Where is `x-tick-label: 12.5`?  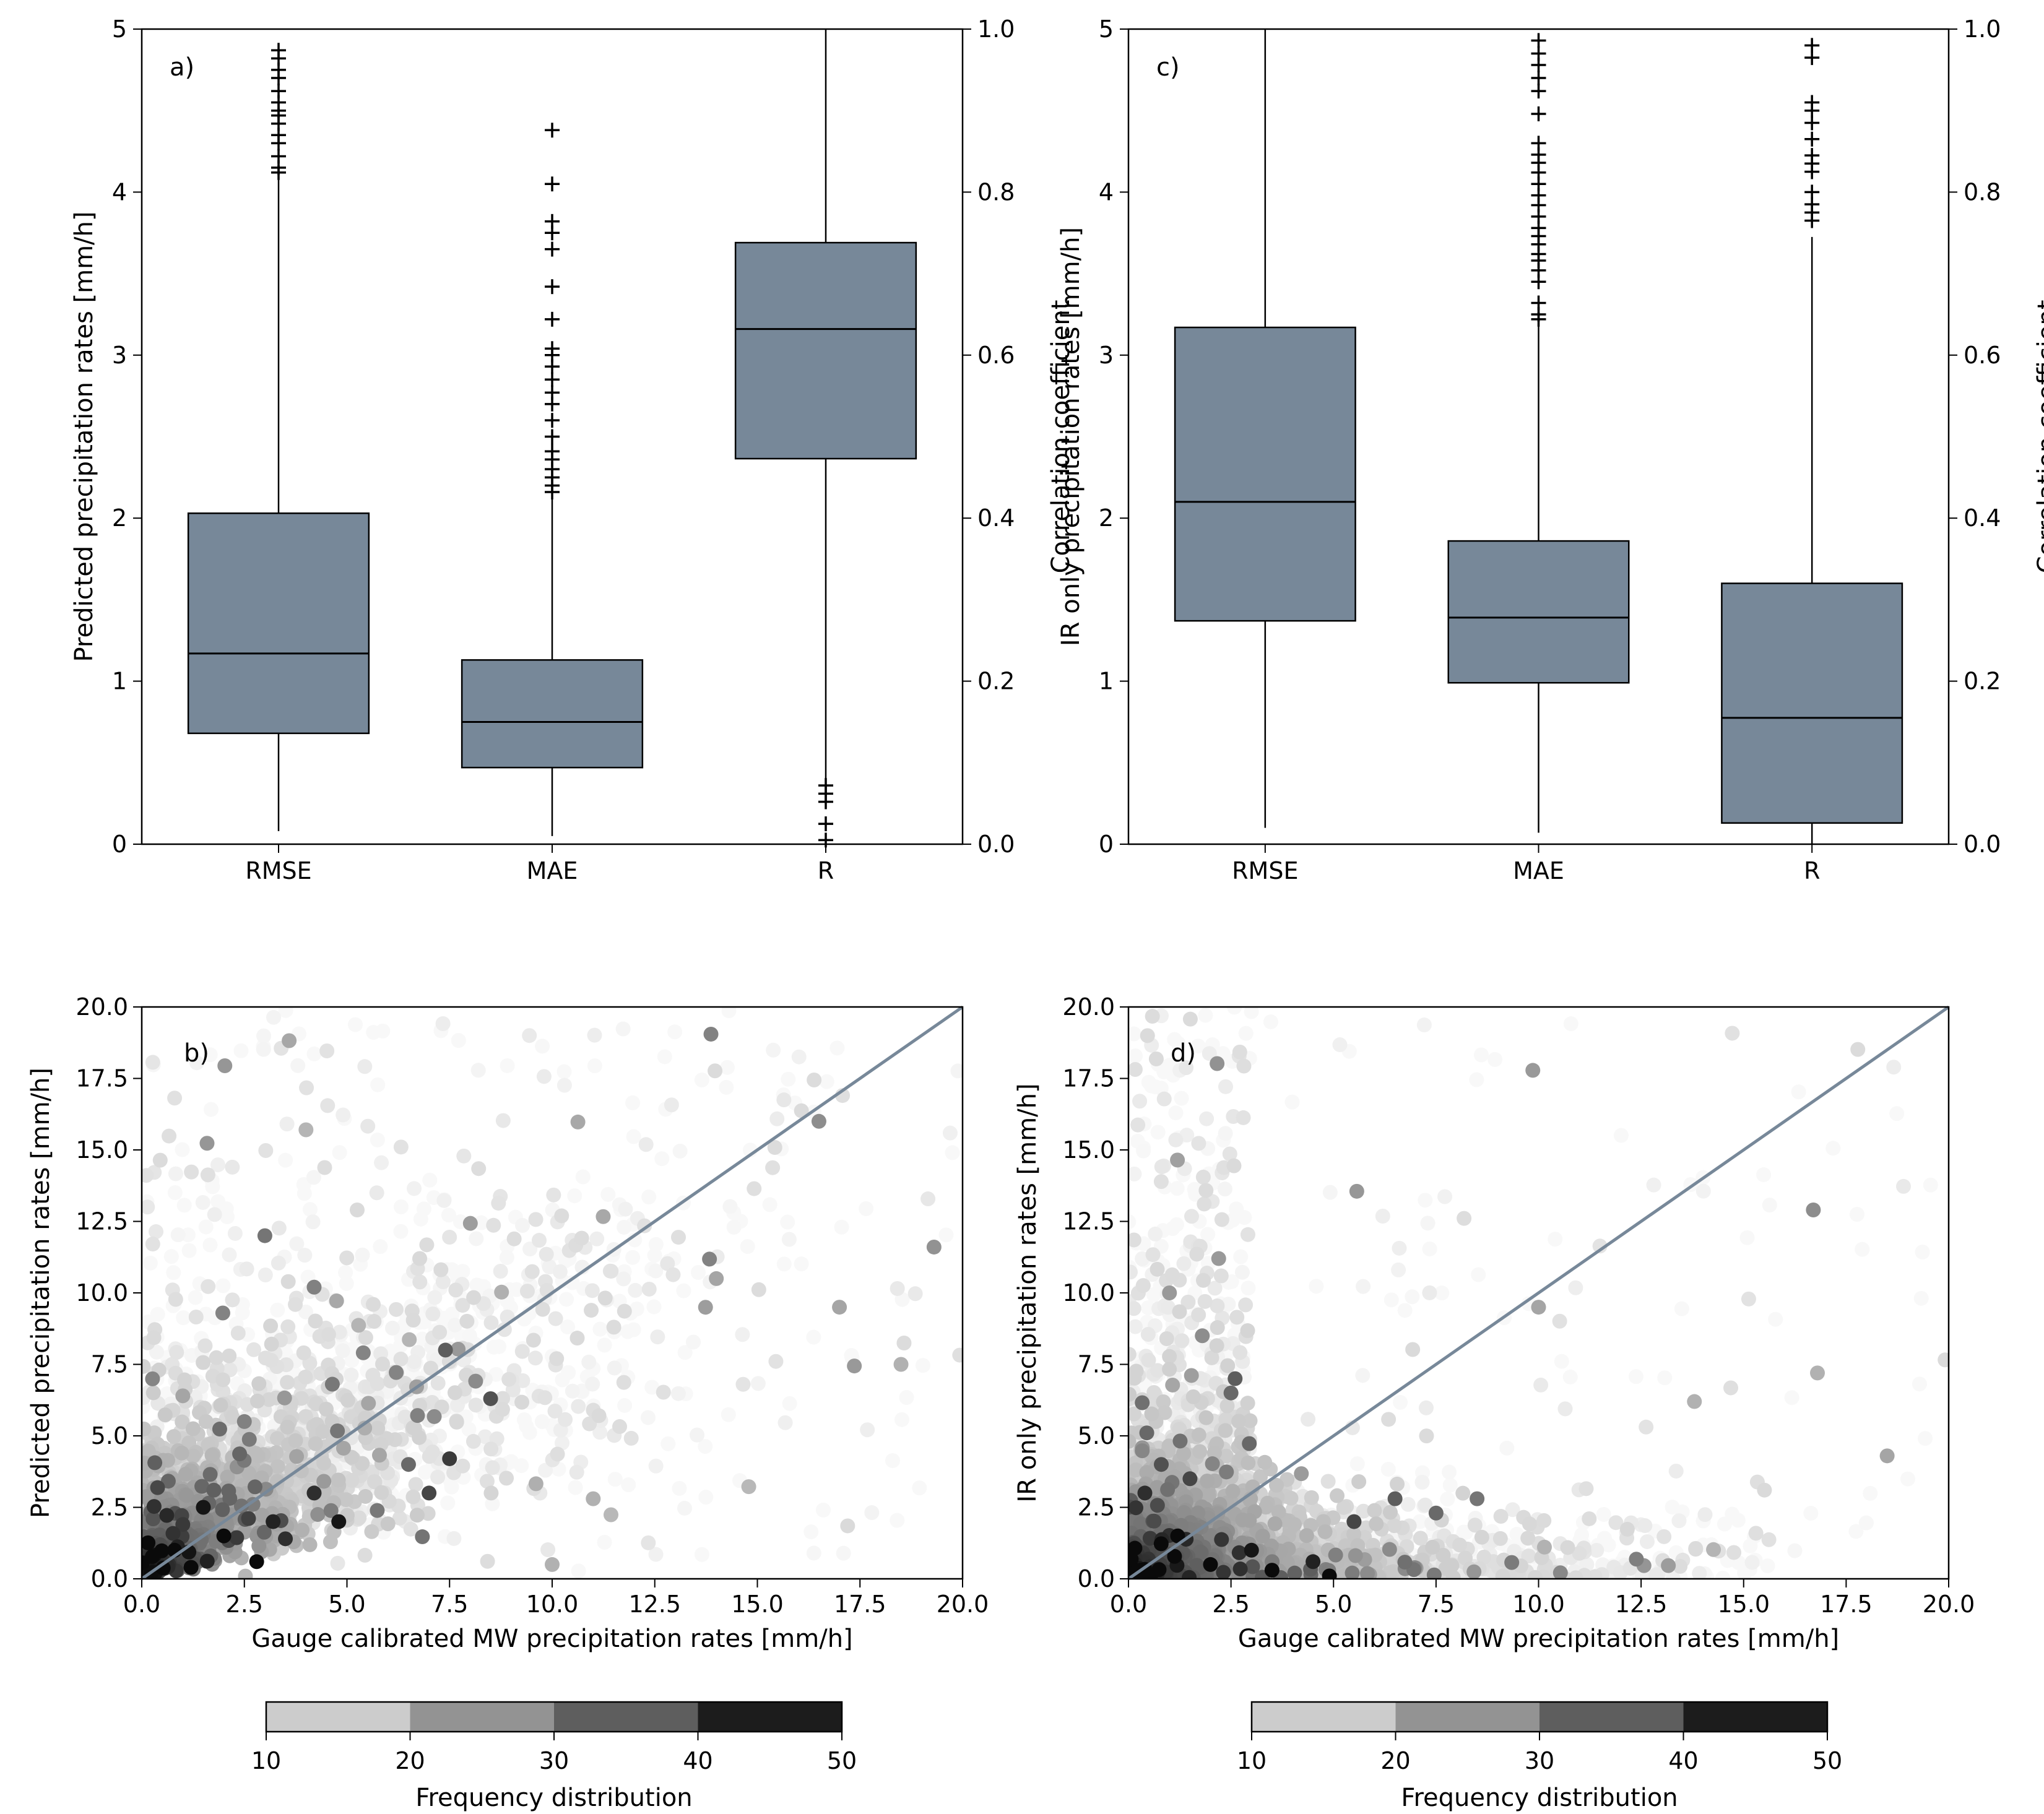 x-tick-label: 12.5 is located at coordinates (654, 1604).